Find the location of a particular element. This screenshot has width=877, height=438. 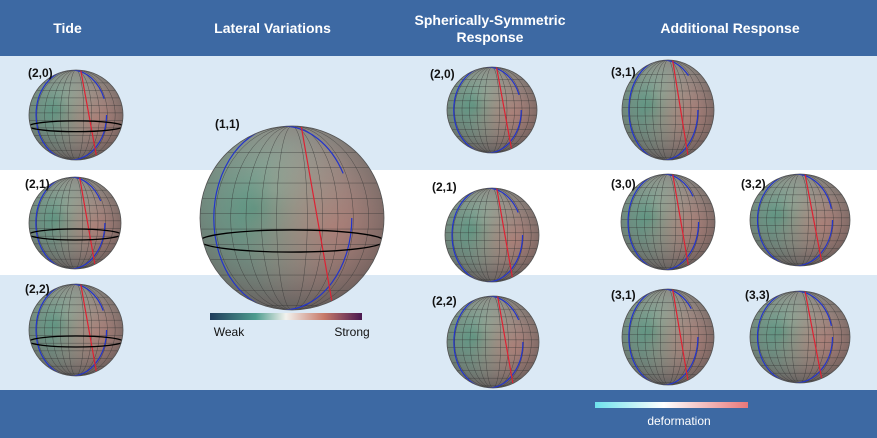

globe: (2,2) is located at coordinates (74, 329).